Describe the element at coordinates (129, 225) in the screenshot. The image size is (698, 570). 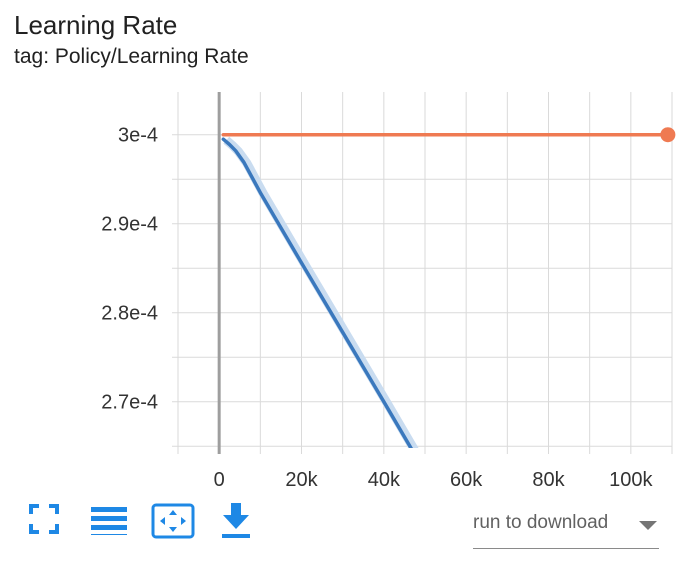
I see `y-tick-label: 2.9e-4` at that location.